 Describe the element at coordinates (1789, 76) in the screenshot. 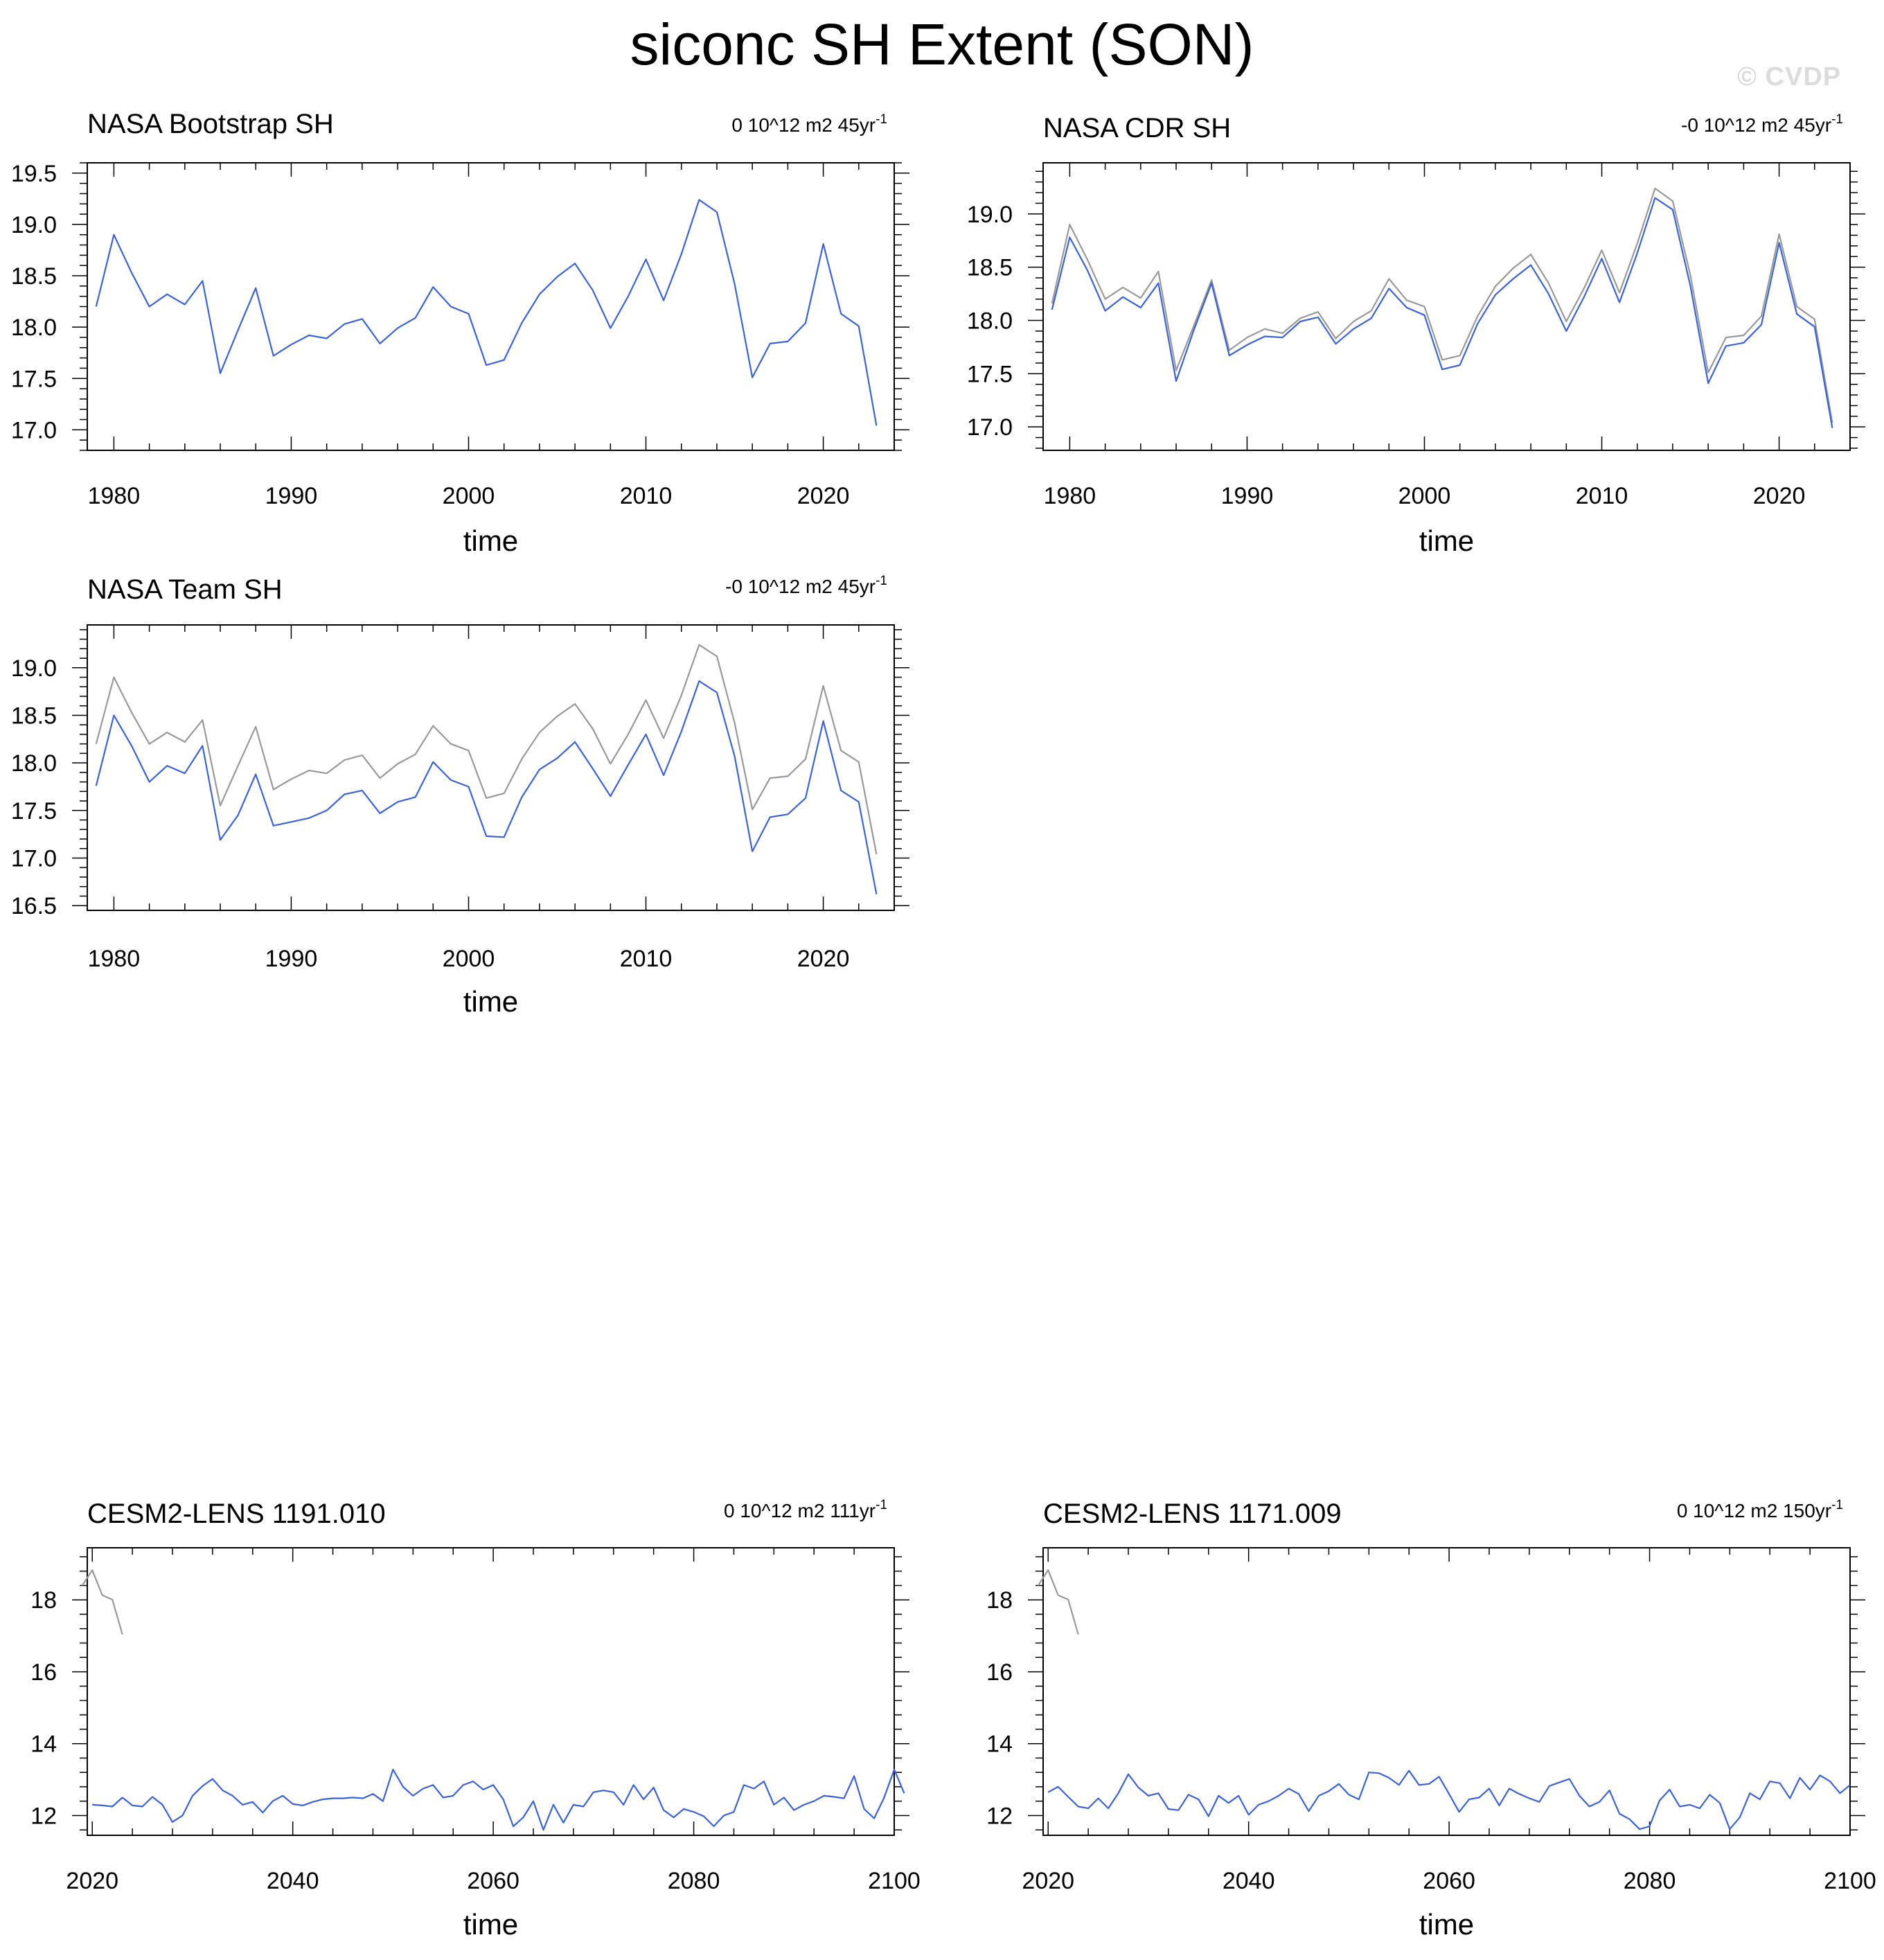

I see `cvdp-watermark: © CVDP` at that location.